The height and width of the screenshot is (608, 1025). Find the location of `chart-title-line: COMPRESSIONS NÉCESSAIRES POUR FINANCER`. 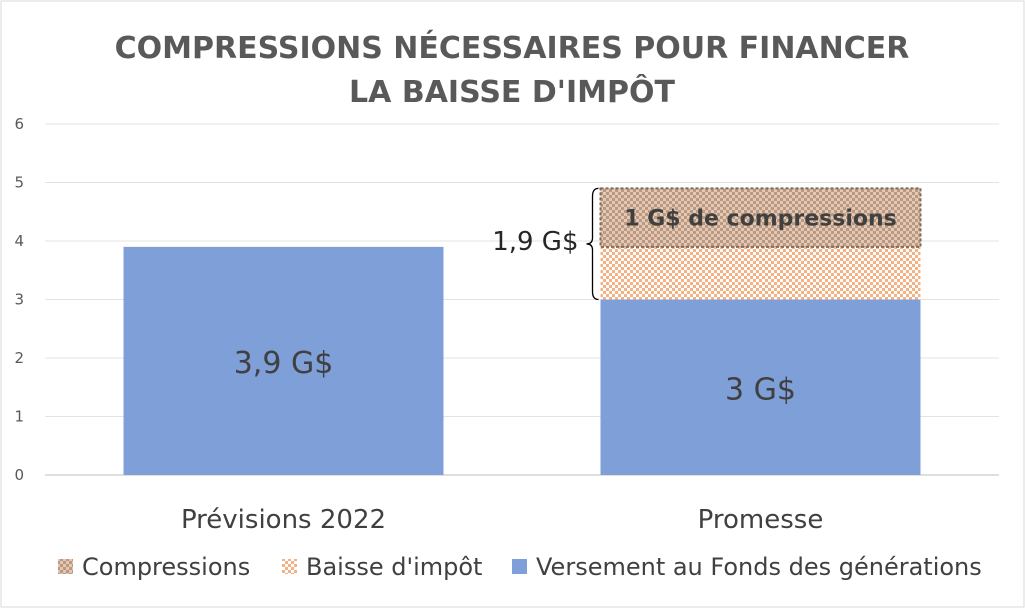

chart-title-line: COMPRESSIONS NÉCESSAIRES POUR FINANCER is located at coordinates (512, 48).